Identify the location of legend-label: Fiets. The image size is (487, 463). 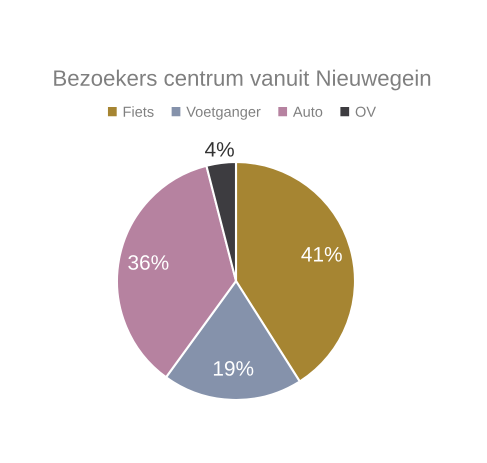
(139, 111).